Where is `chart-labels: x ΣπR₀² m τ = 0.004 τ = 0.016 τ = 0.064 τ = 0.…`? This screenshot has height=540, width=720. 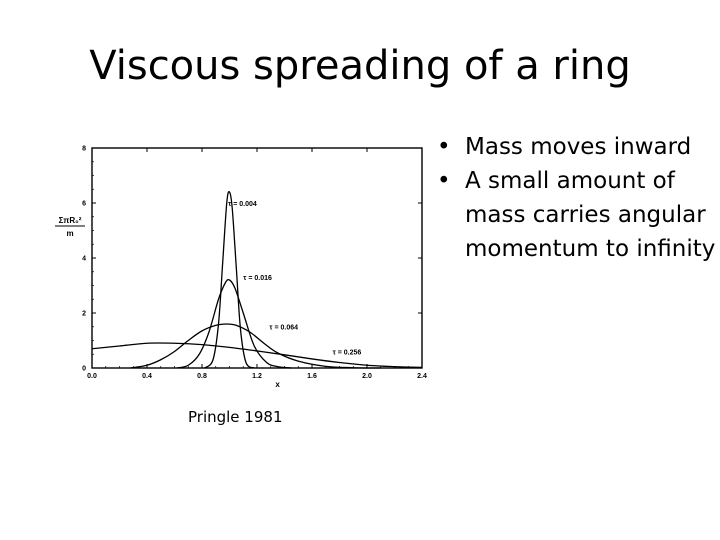
chart-labels: x ΣπR₀² m τ = 0.004 τ = 0.016 τ = 0.064 τ = 0.… is located at coordinates (208, 295).